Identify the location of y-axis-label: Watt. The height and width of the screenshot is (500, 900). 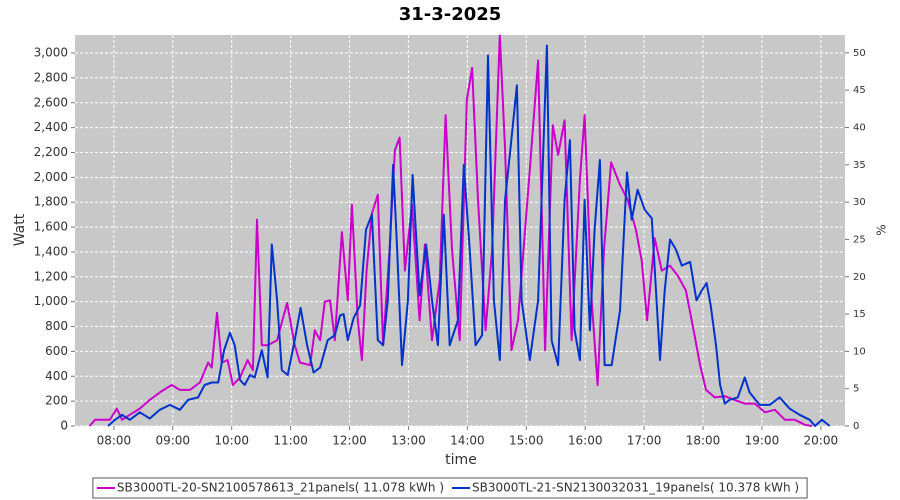
(20, 229).